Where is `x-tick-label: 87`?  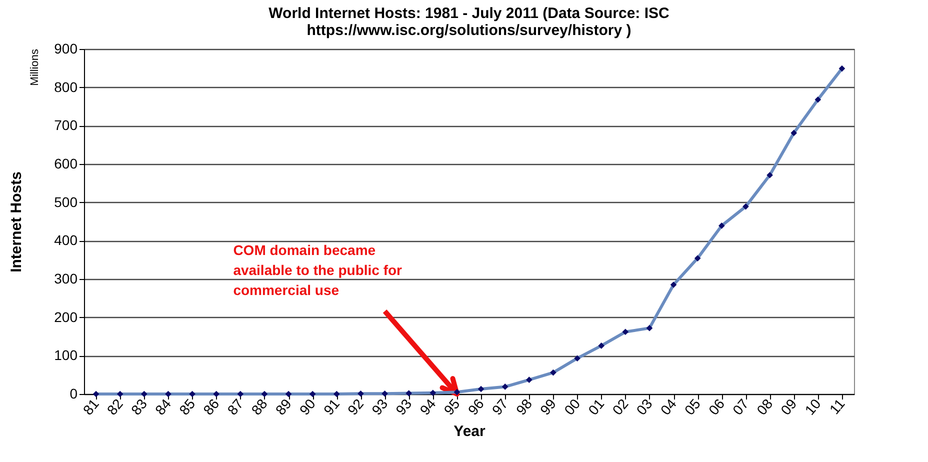 x-tick-label: 87 is located at coordinates (235, 407).